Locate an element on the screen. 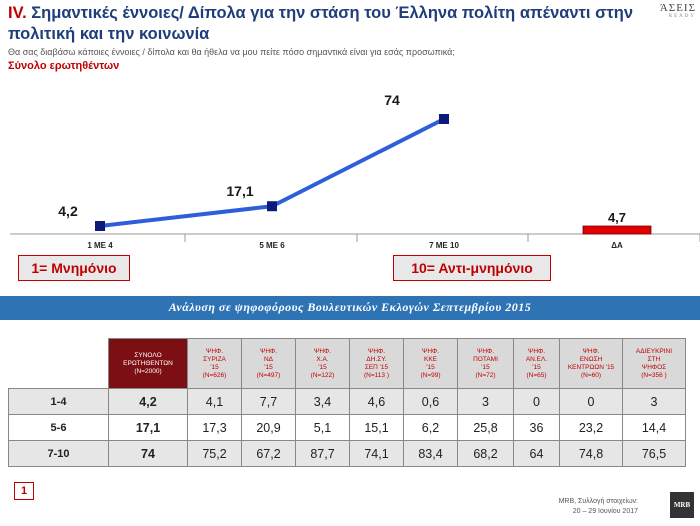 Image resolution: width=700 pixels, height=526 pixels. source-line-1: MRB, Συλλογή στοιχείων: is located at coordinates (598, 501).